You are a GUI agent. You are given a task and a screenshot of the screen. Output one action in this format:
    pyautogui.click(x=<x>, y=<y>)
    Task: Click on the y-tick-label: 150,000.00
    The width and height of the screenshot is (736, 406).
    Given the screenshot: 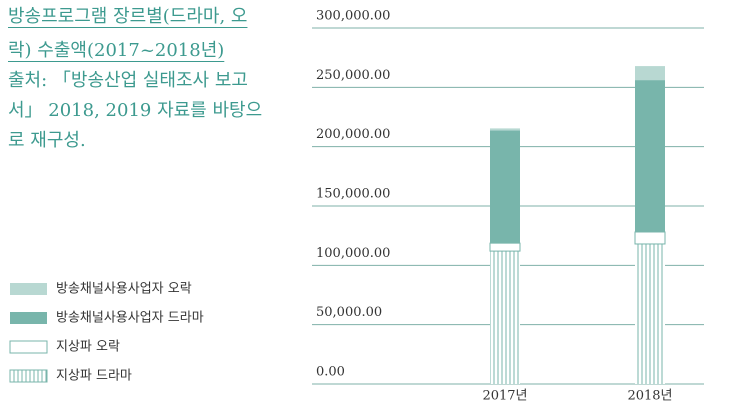 What is the action you would take?
    pyautogui.click(x=353, y=194)
    